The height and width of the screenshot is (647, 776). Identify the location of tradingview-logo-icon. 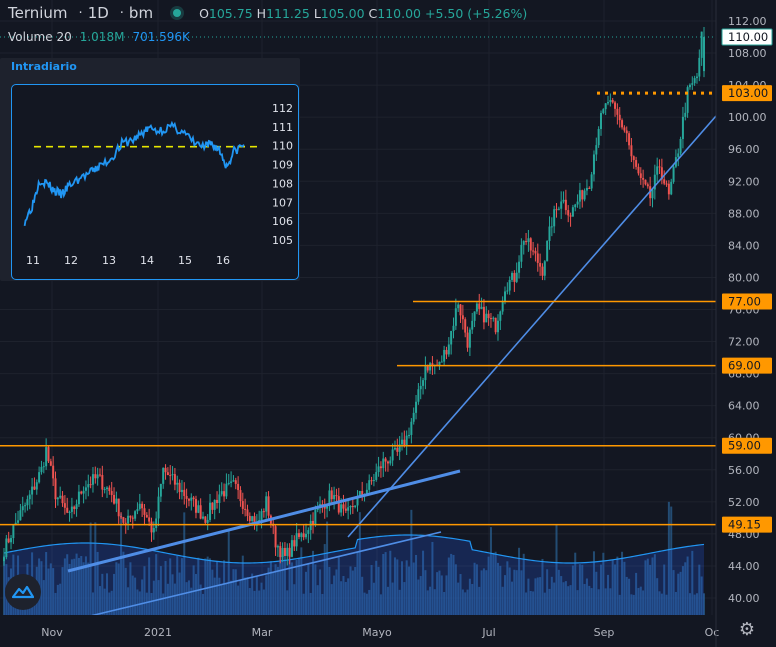
(23, 592).